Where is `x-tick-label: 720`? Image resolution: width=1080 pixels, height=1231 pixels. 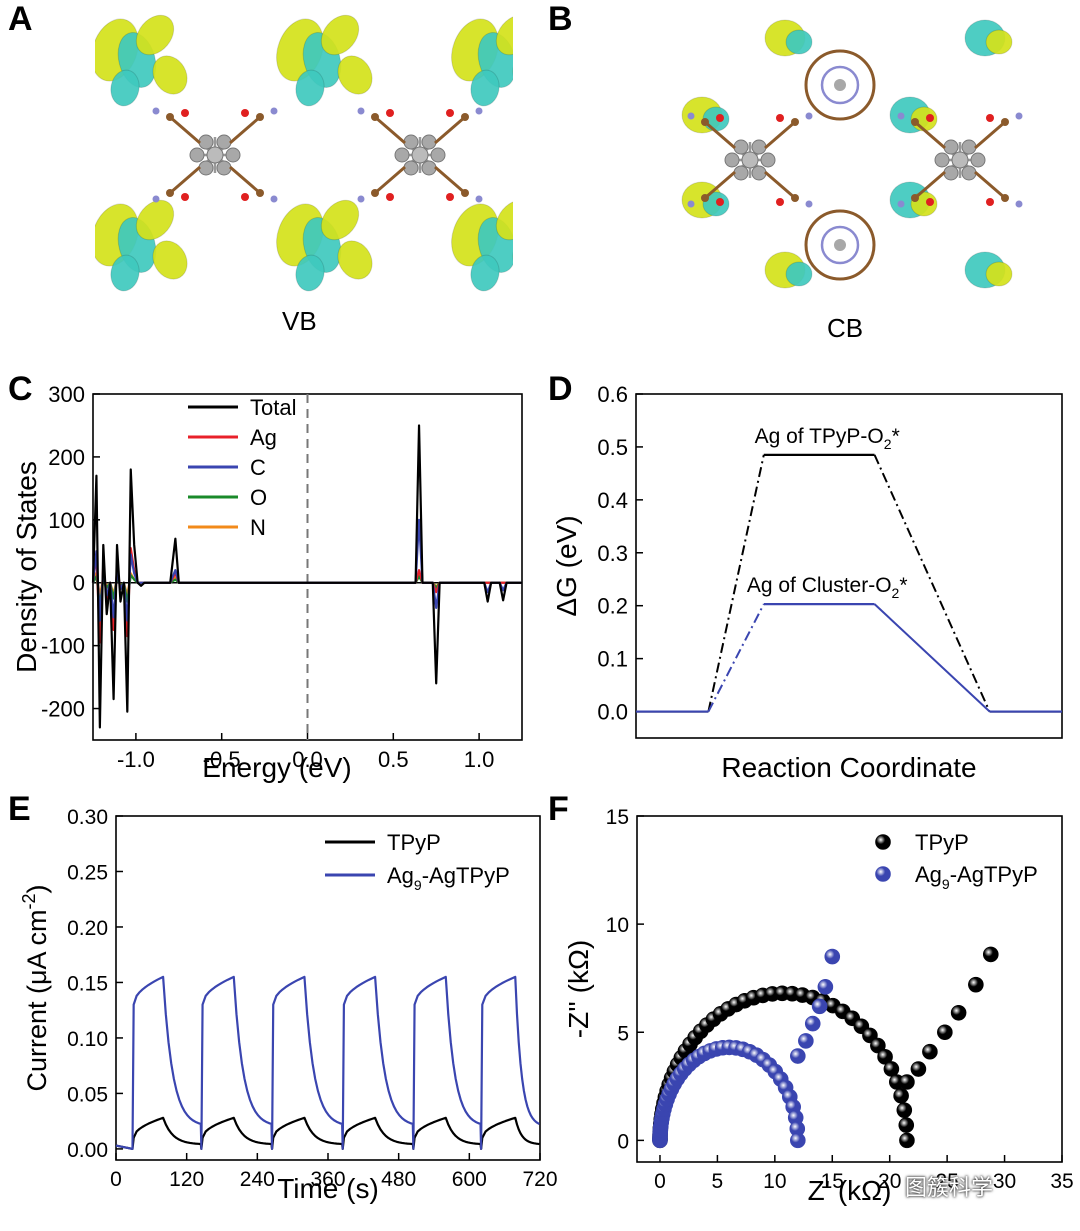 x-tick-label: 720 is located at coordinates (539, 1179).